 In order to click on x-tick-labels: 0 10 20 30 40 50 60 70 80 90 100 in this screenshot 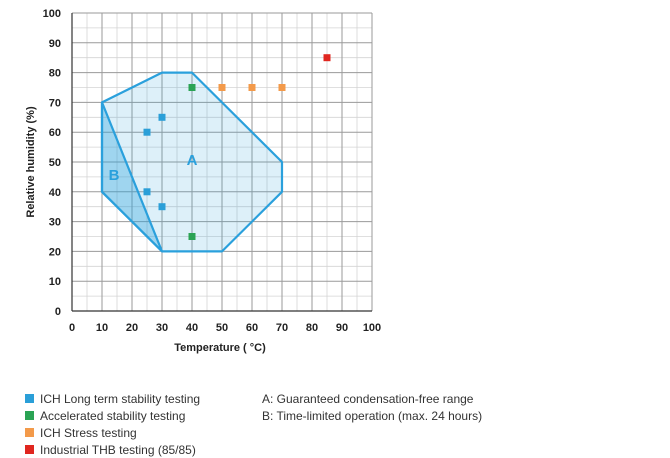, I will do `click(225, 328)`.